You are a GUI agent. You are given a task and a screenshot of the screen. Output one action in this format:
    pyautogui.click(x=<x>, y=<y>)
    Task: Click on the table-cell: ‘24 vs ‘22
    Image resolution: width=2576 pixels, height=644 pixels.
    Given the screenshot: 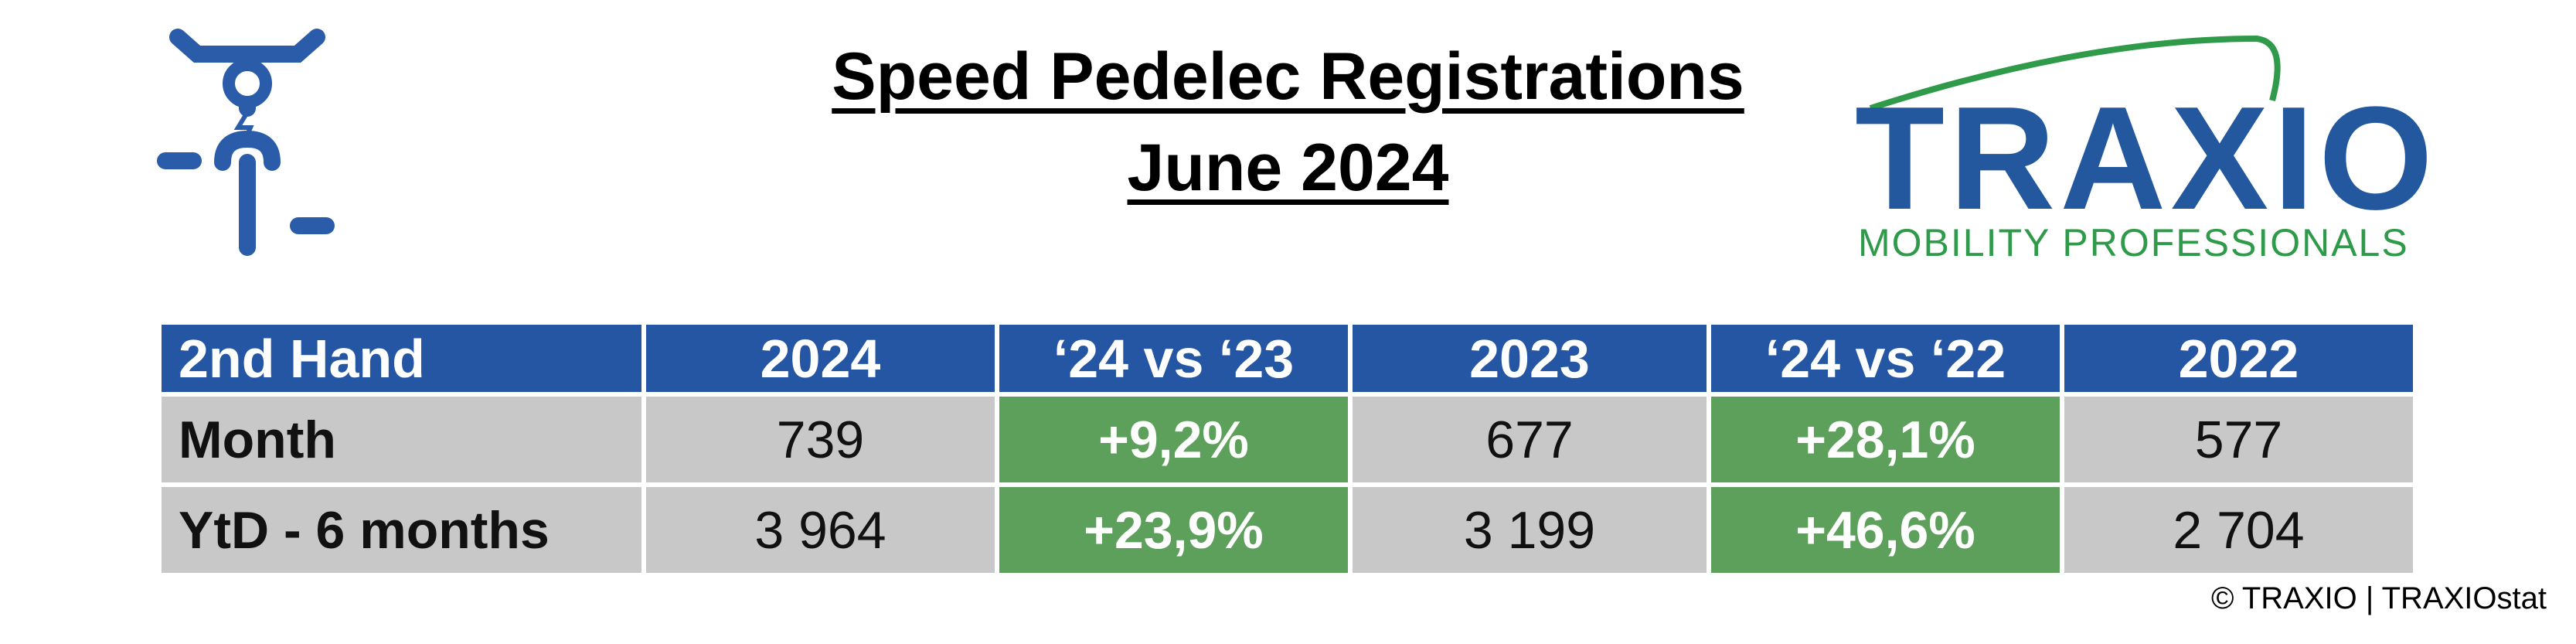 What is the action you would take?
    pyautogui.click(x=1885, y=358)
    